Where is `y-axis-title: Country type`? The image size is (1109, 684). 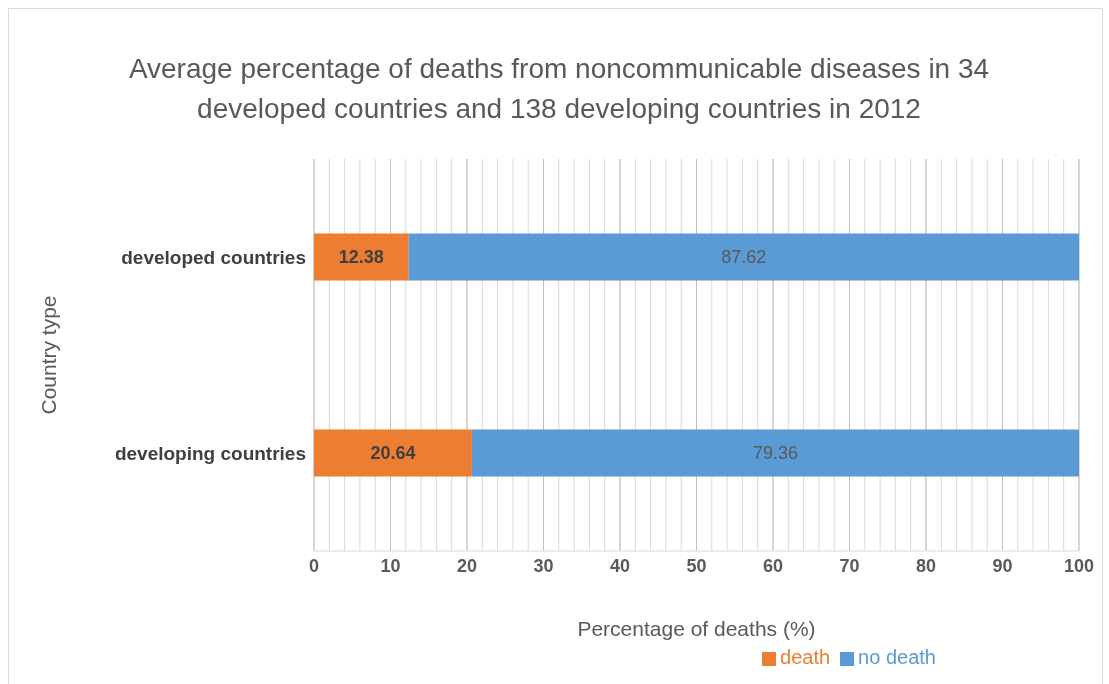
y-axis-title: Country type is located at coordinates (49, 355).